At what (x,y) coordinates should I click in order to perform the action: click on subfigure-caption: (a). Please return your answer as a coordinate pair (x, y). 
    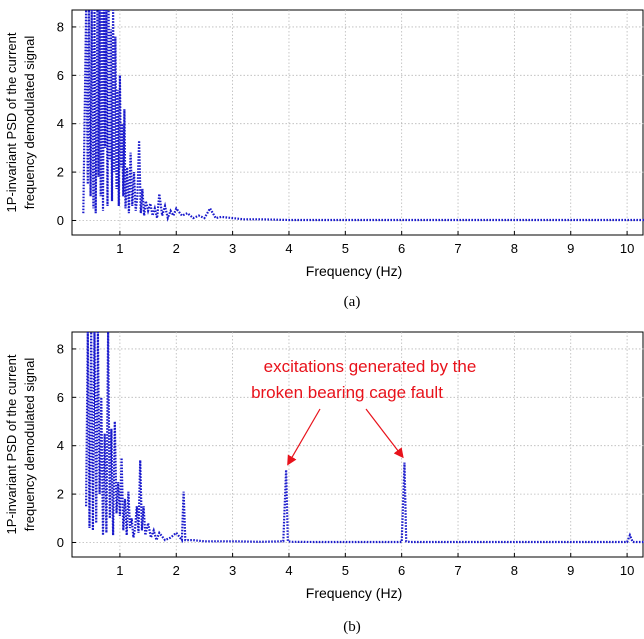
    Looking at the image, I should click on (352, 302).